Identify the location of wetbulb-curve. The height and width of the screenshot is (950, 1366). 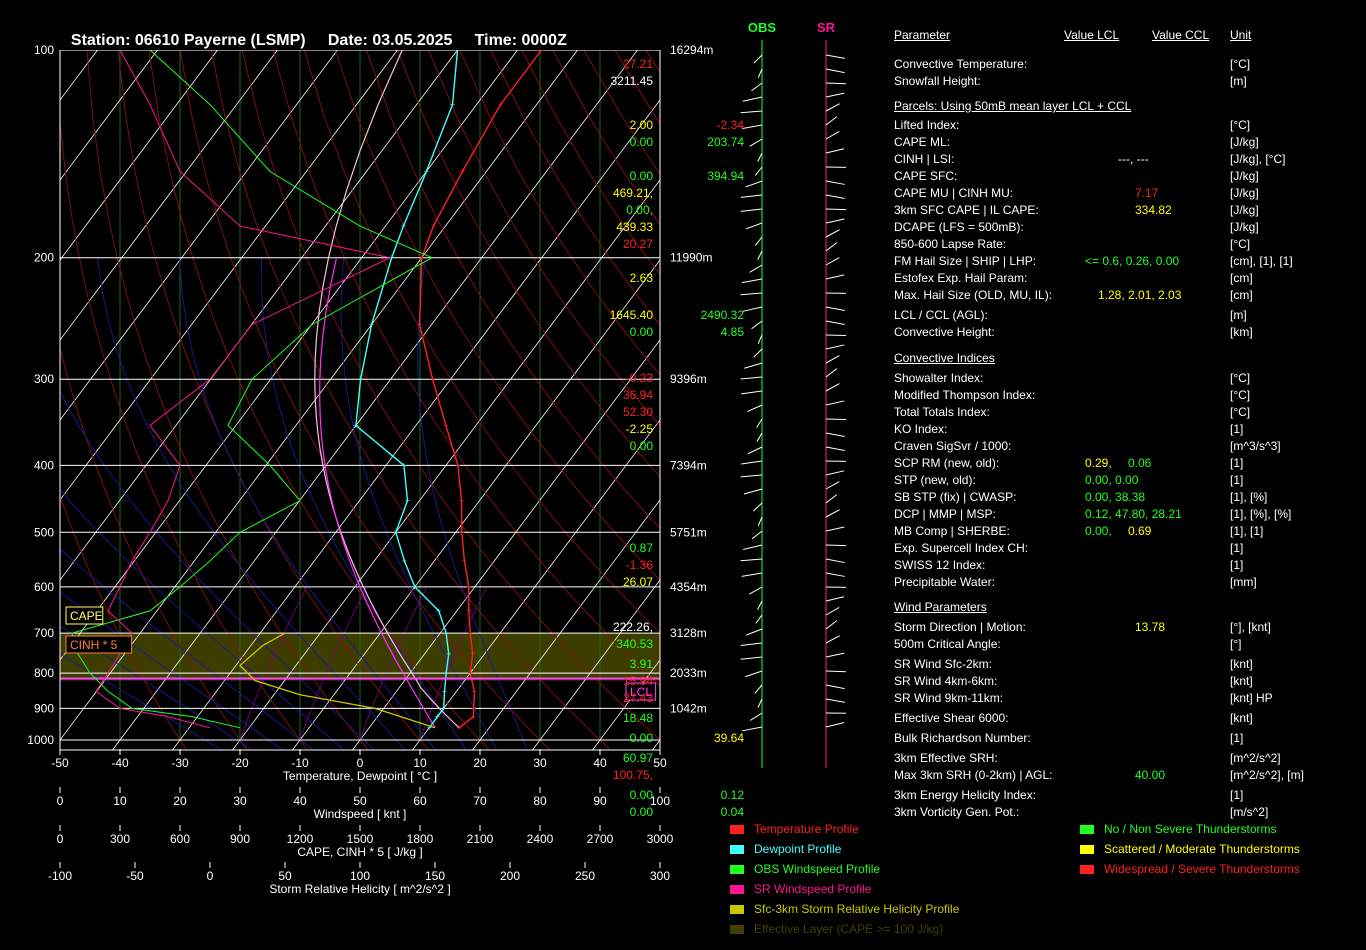
(377, 493).